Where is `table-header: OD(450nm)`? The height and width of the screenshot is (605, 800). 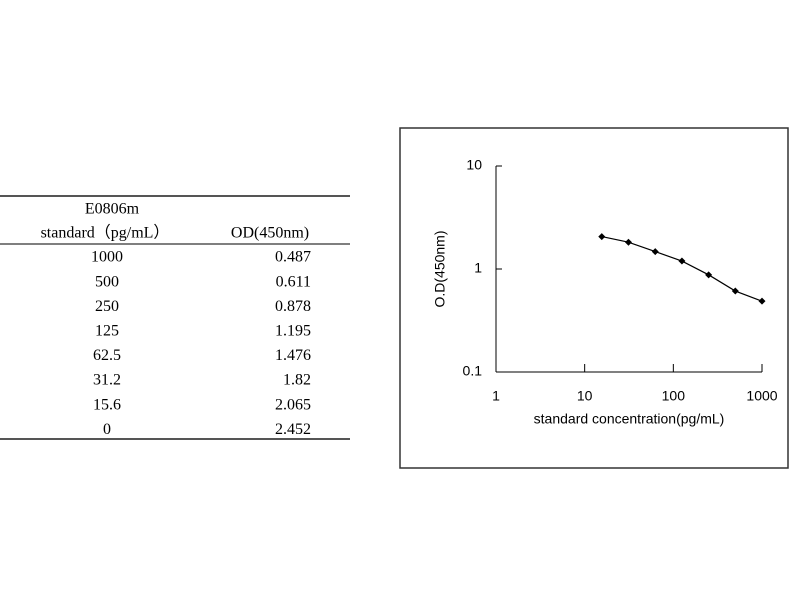 table-header: OD(450nm) is located at coordinates (270, 233).